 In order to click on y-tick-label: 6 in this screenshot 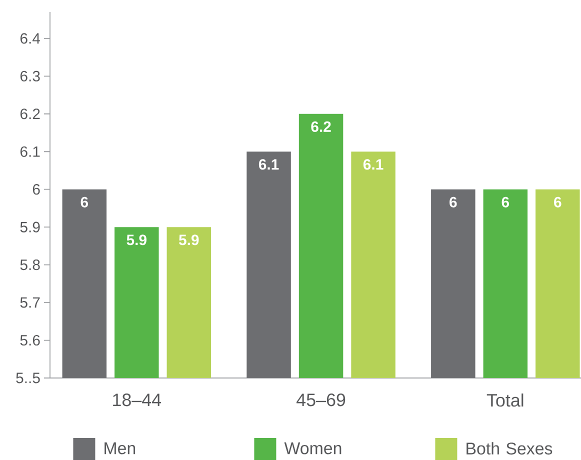, I will do `click(36, 189)`.